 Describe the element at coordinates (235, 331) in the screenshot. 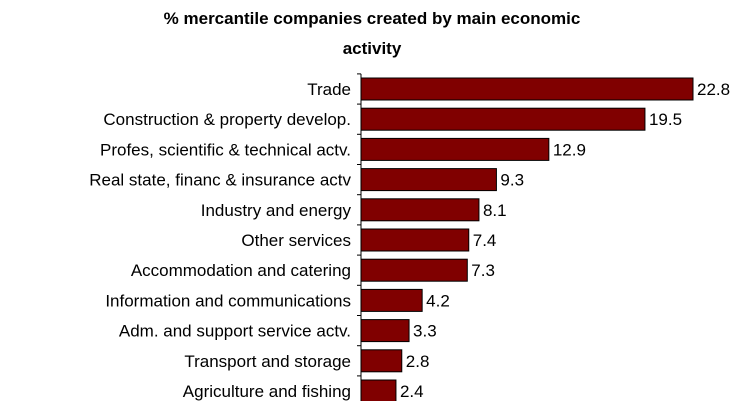

I see `category-label: Adm. and support service actv.` at that location.